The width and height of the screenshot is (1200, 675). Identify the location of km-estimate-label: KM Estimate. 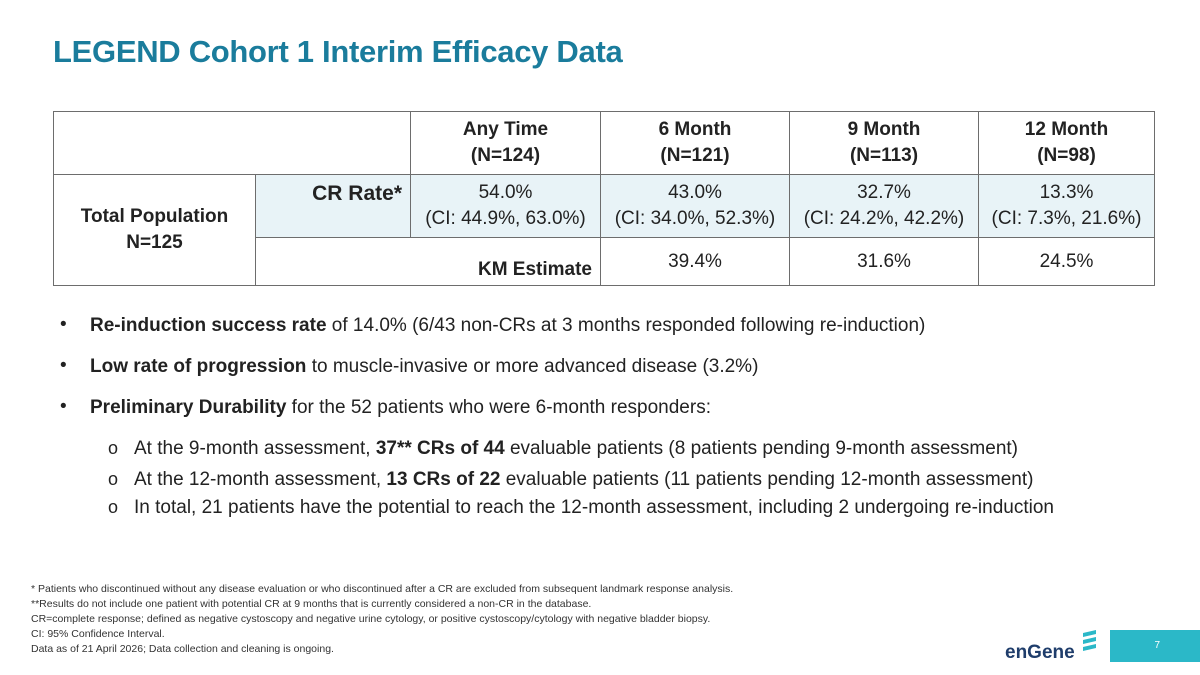
(428, 261).